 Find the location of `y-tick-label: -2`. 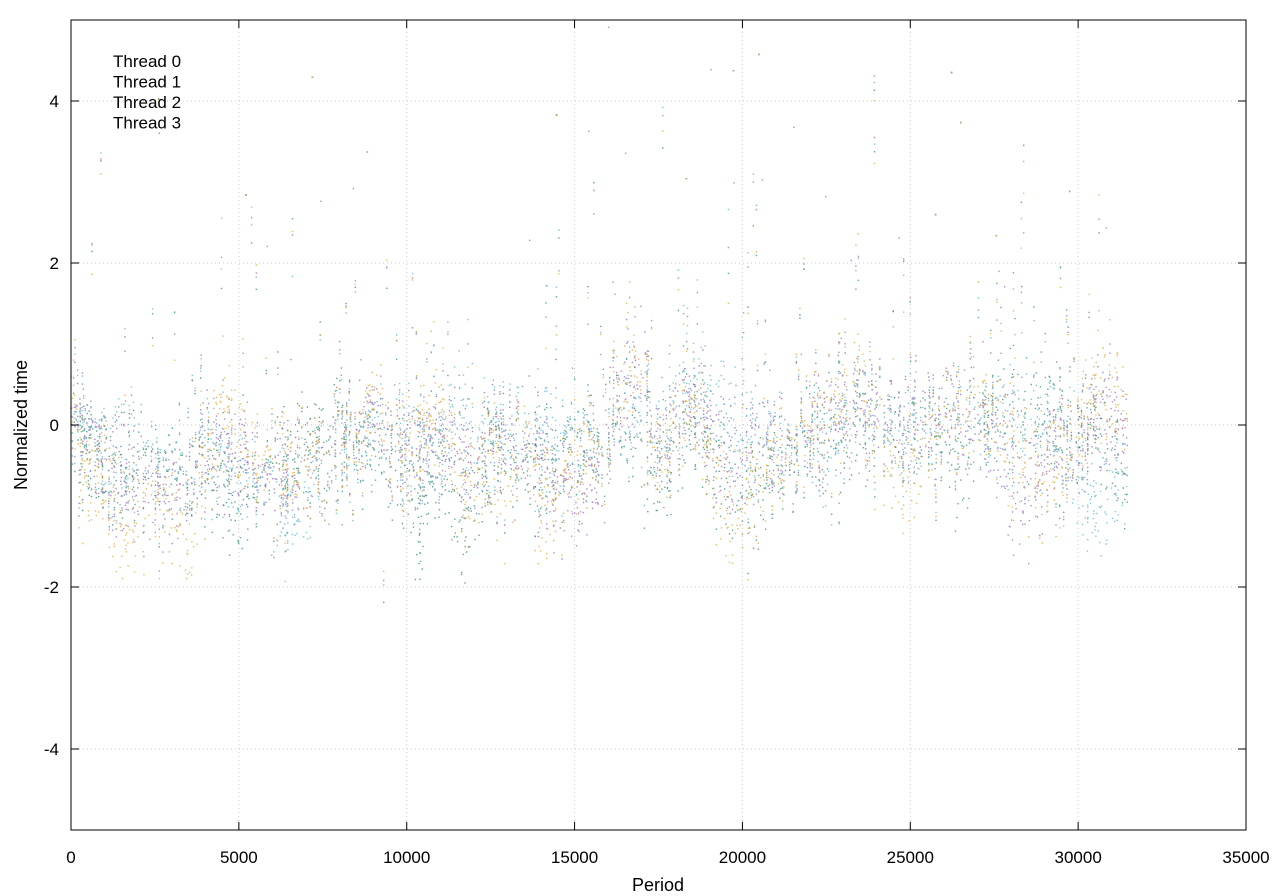

y-tick-label: -2 is located at coordinates (51, 587).